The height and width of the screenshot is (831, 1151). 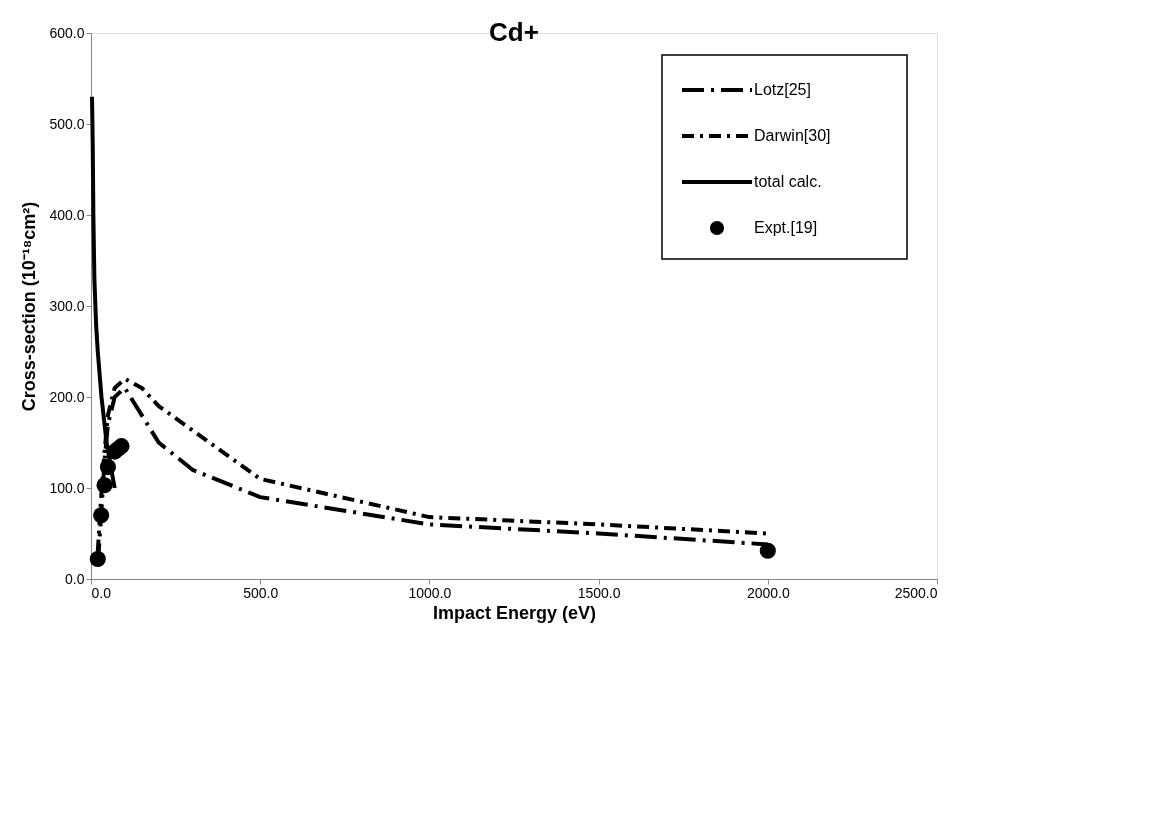 I want to click on y-axis-title: Cross-section (10⁻¹⁸cm²), so click(x=29, y=306).